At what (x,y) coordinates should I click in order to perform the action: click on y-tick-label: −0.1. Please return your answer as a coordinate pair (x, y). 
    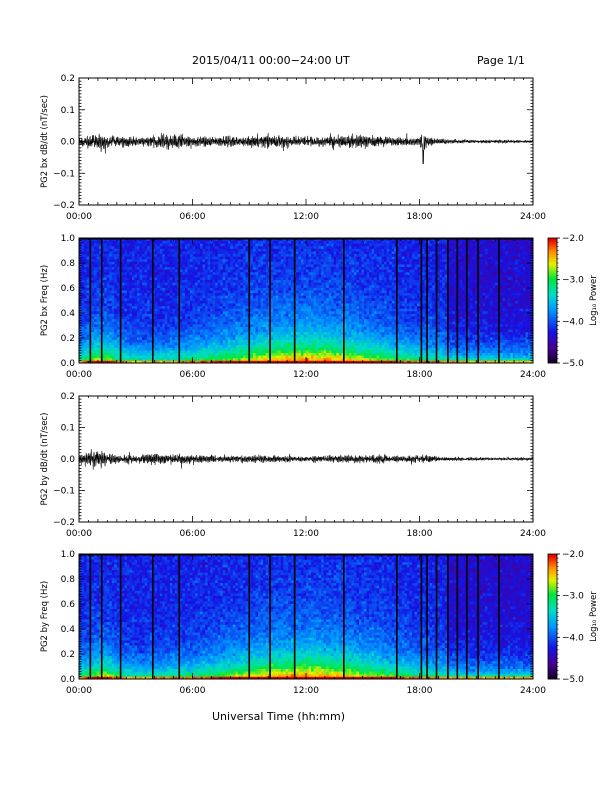
    Looking at the image, I should click on (64, 174).